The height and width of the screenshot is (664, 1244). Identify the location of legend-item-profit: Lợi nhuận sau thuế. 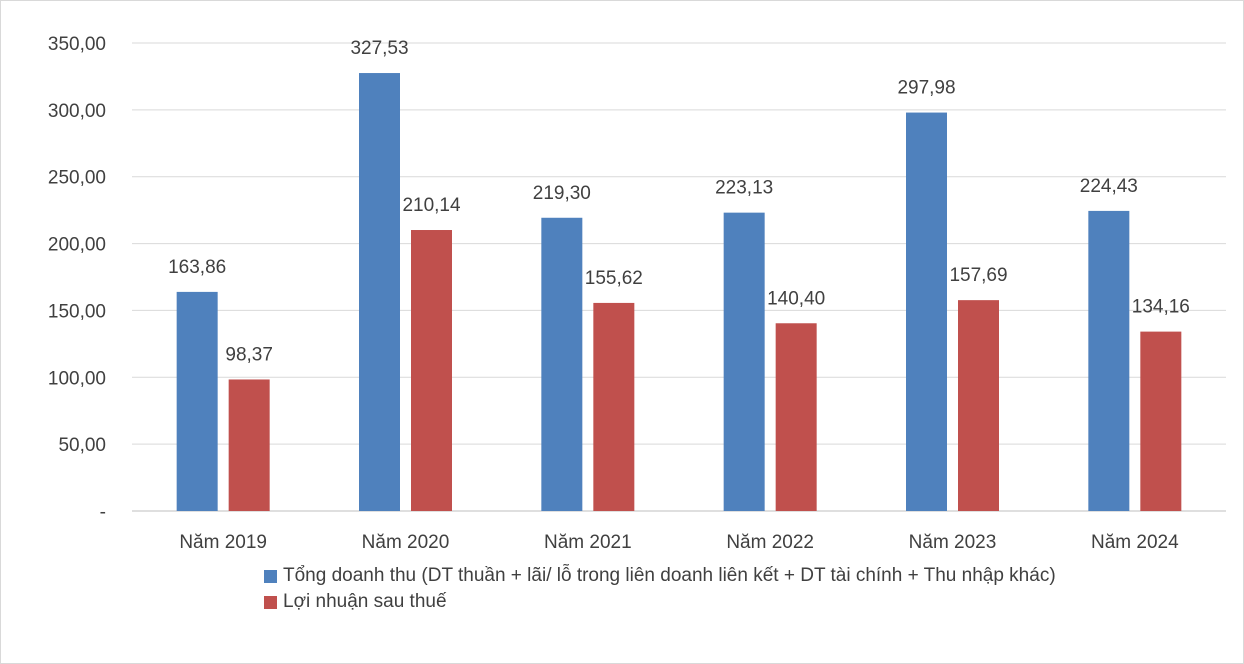
(664, 602).